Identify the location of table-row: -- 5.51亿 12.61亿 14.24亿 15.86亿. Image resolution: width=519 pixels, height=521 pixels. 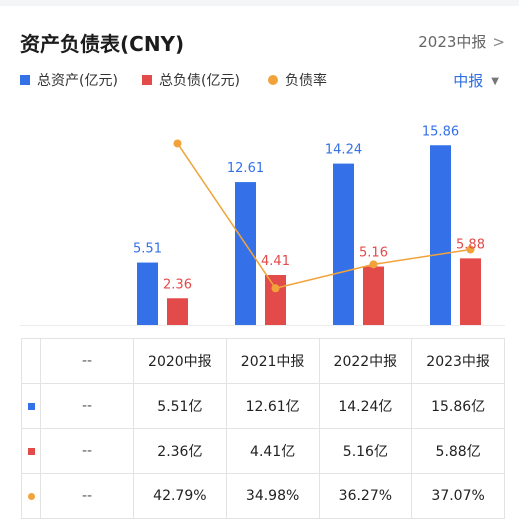
(263, 406).